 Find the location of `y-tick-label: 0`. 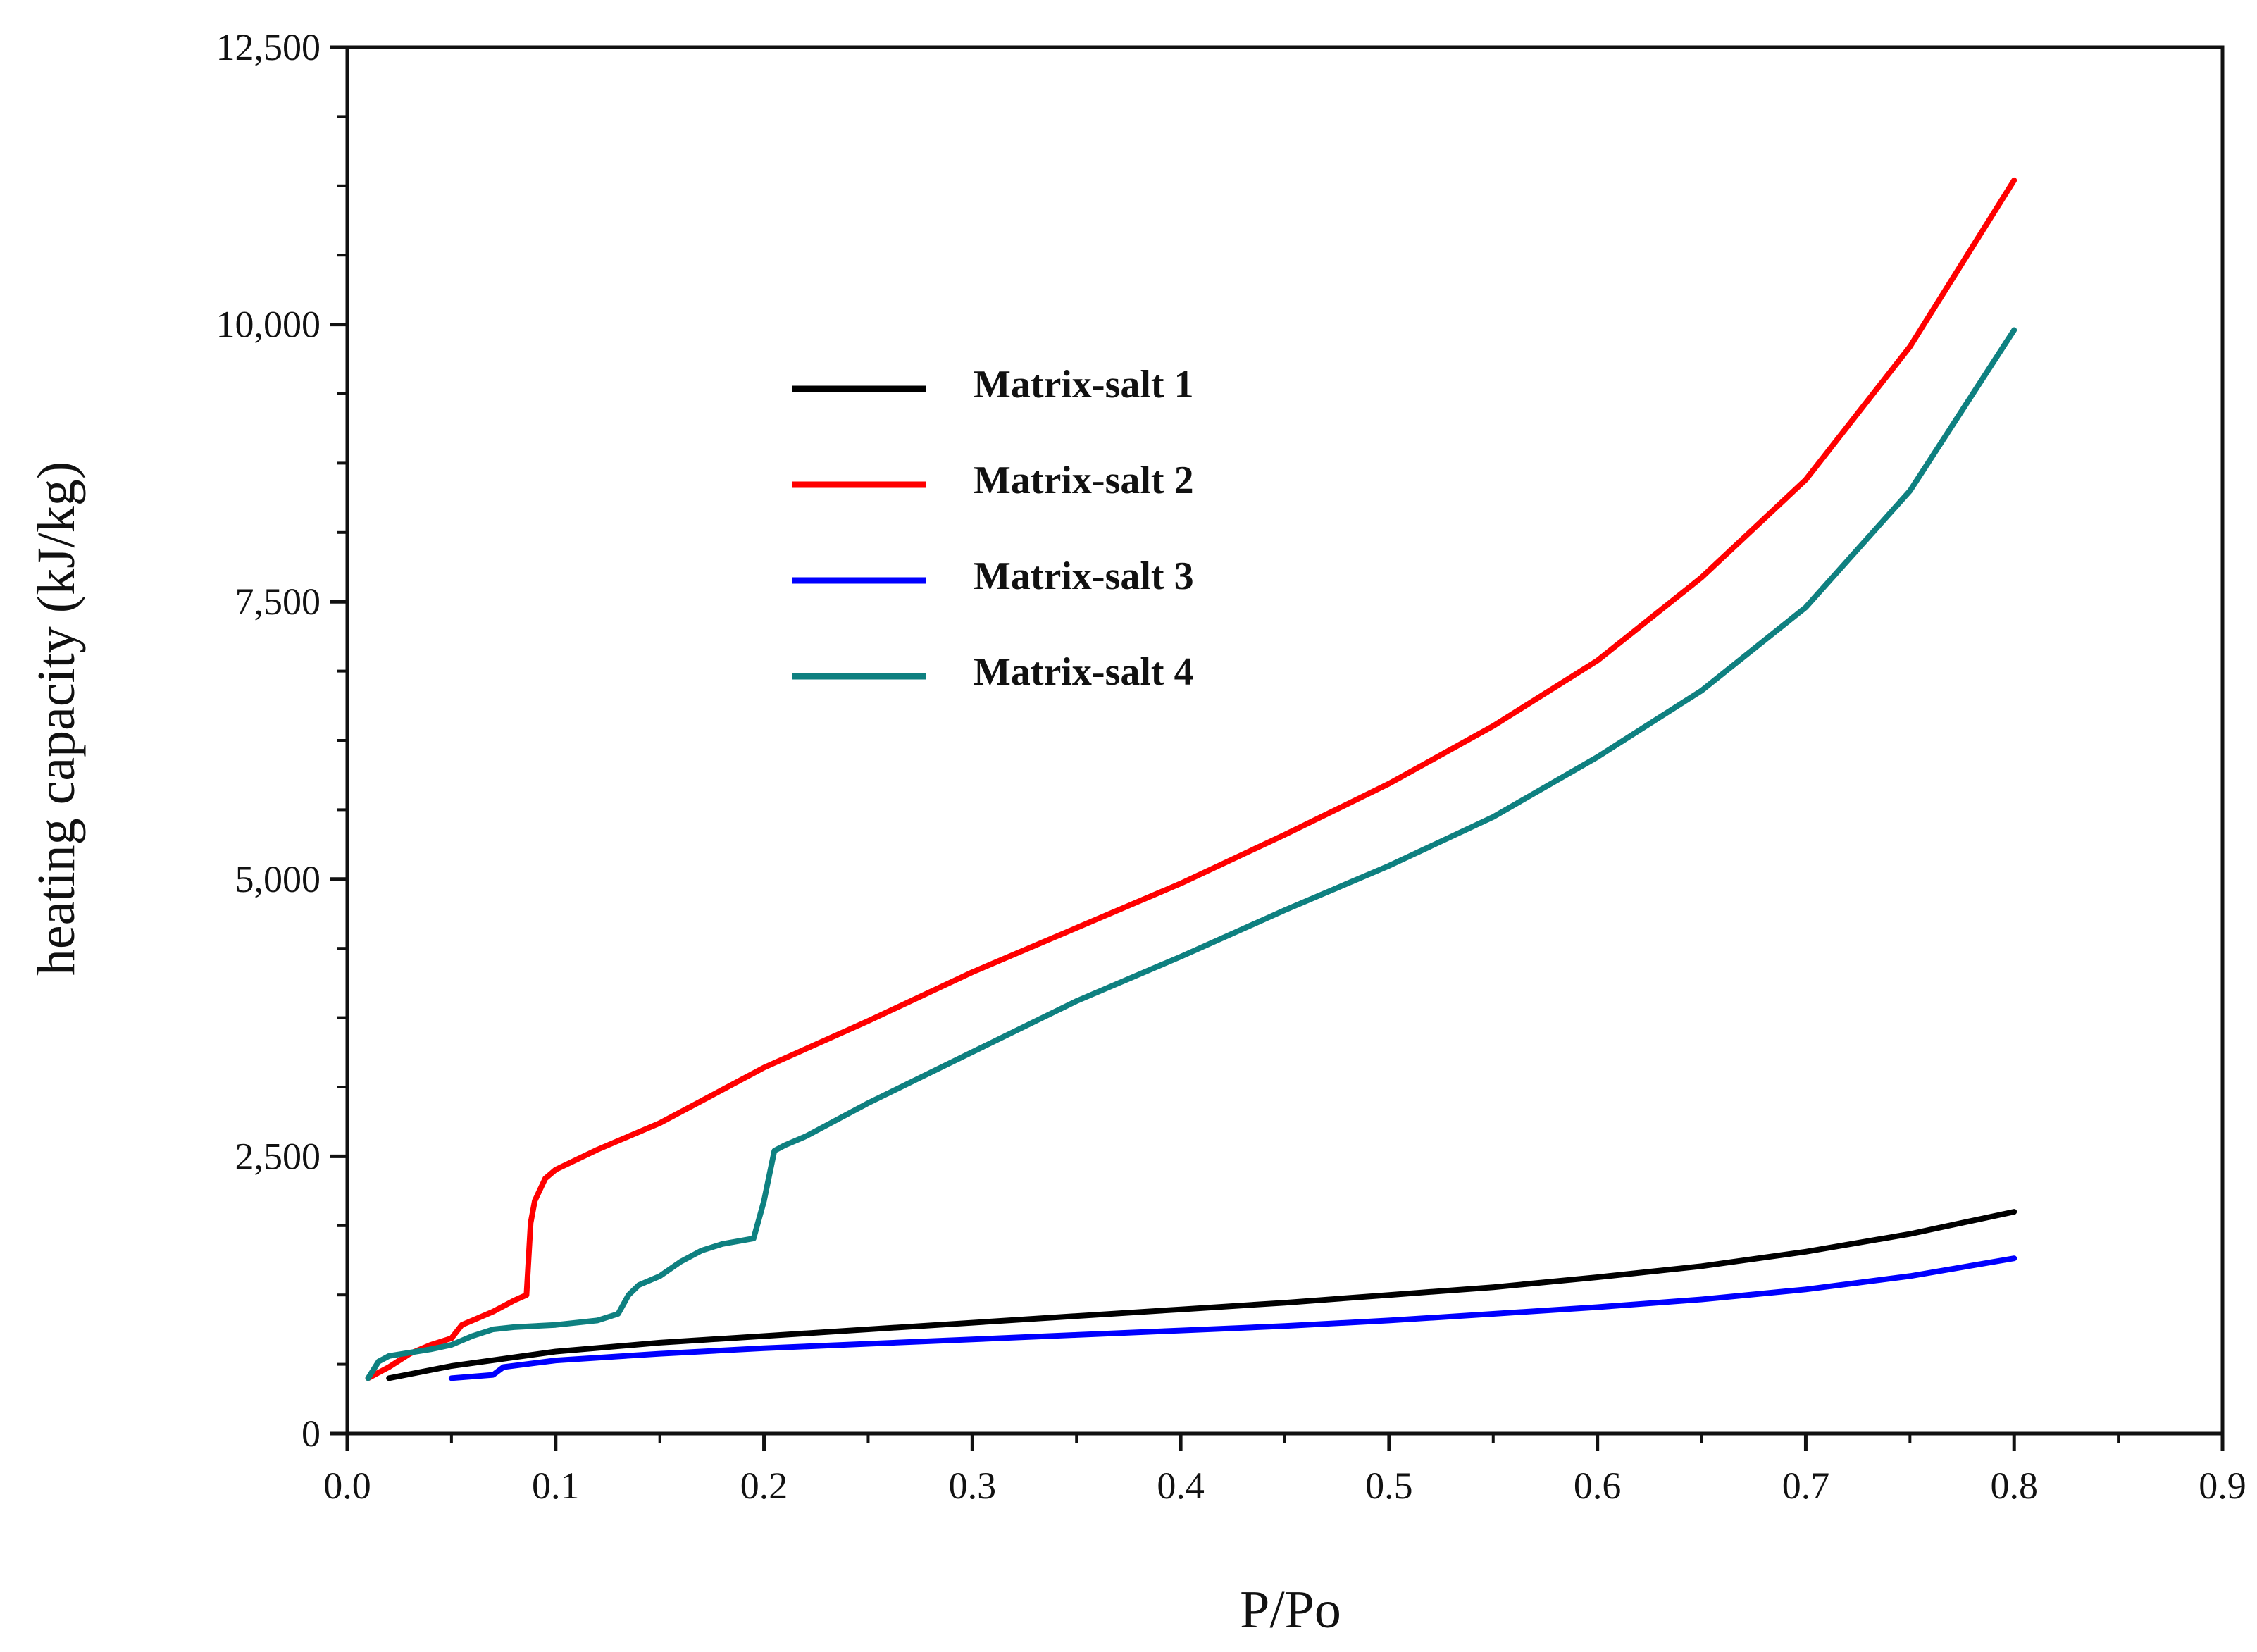

y-tick-label: 0 is located at coordinates (311, 1433).